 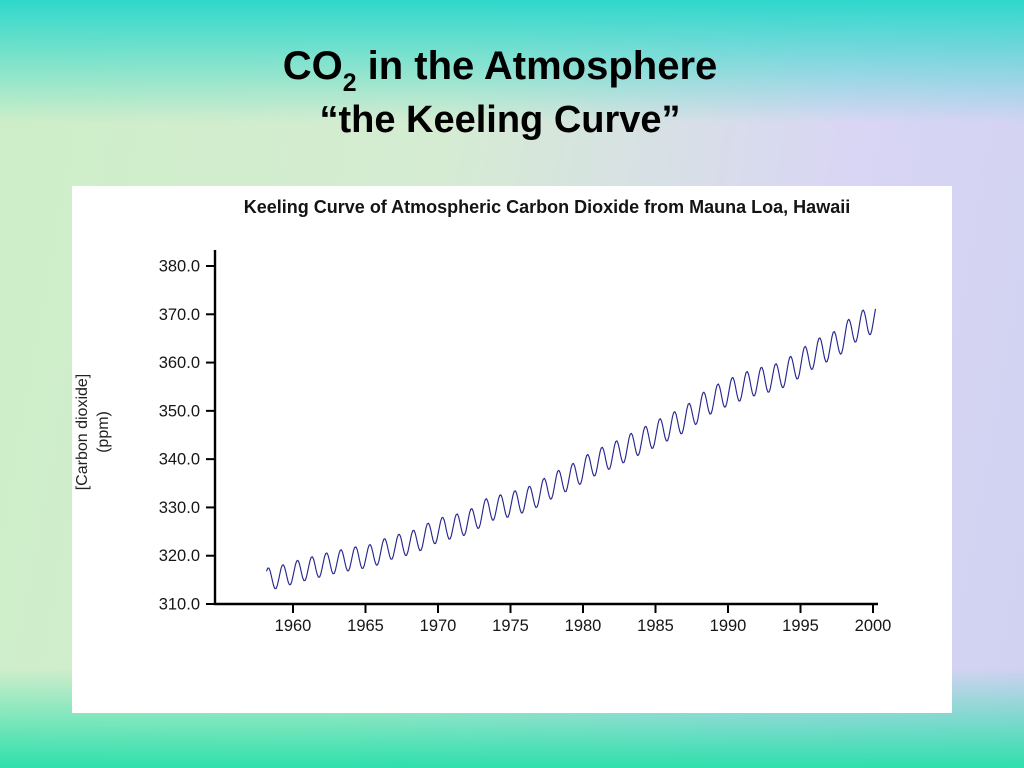 What do you see at coordinates (365, 626) in the screenshot?
I see `x-tick-label: 1965` at bounding box center [365, 626].